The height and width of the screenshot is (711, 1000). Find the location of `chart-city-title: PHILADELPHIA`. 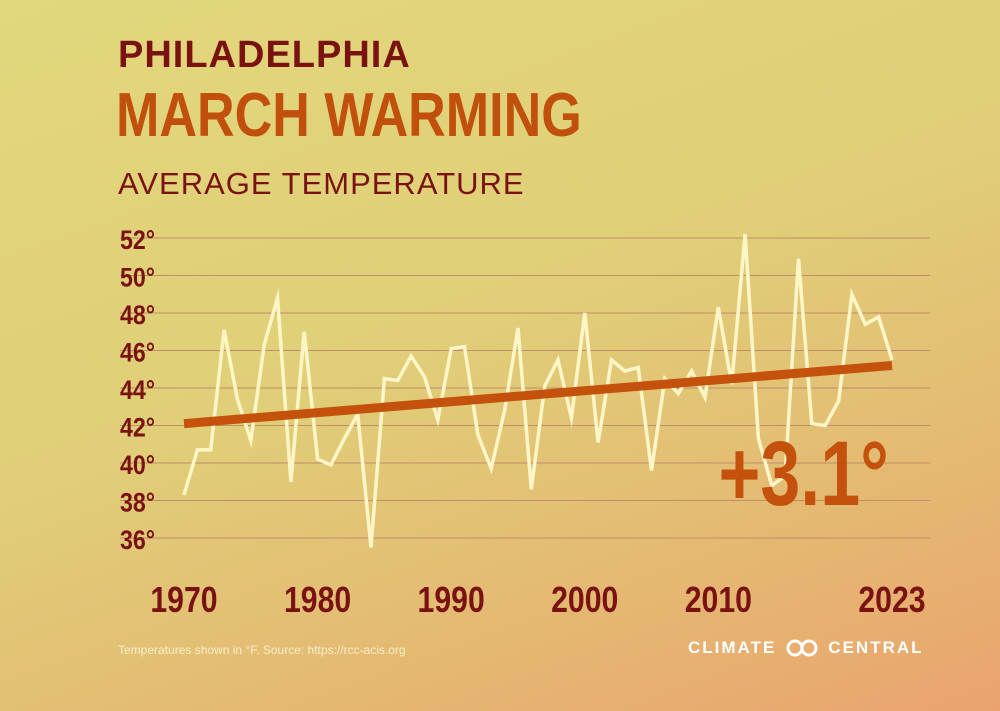

chart-city-title: PHILADELPHIA is located at coordinates (264, 55).